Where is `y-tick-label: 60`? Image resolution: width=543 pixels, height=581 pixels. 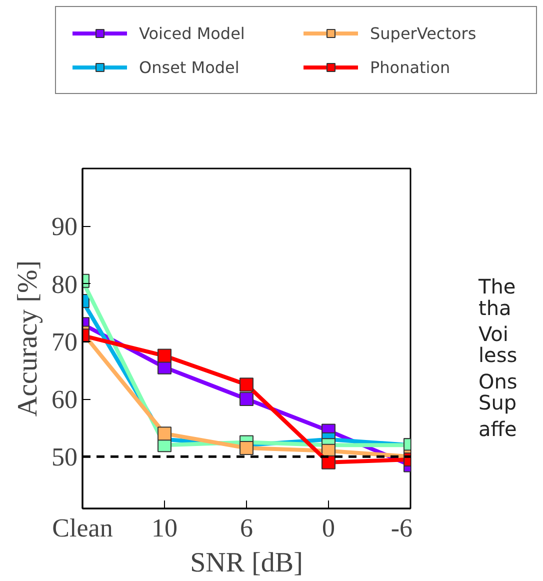
y-tick-label: 60 is located at coordinates (65, 399).